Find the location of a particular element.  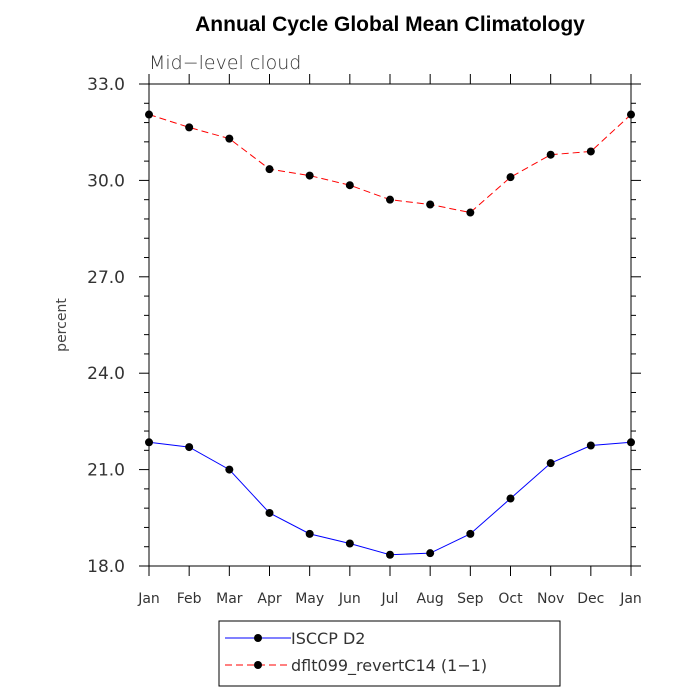

chart-subtitle: Mid−level cloud is located at coordinates (225, 63).